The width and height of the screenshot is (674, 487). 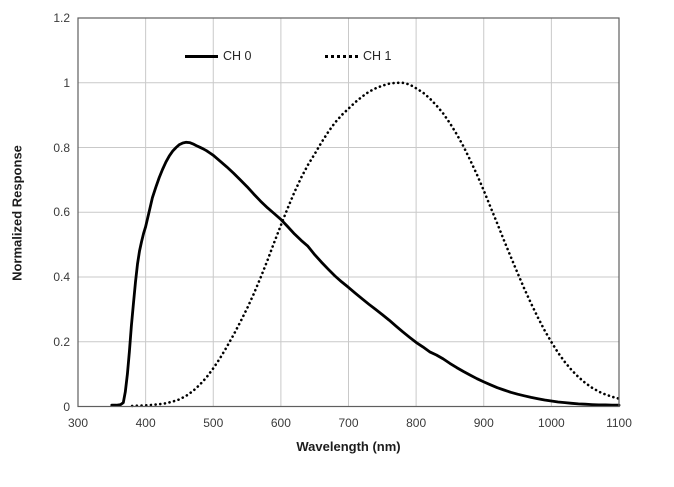 What do you see at coordinates (61, 212) in the screenshot?
I see `y-tick-label-0.6: 0.6` at bounding box center [61, 212].